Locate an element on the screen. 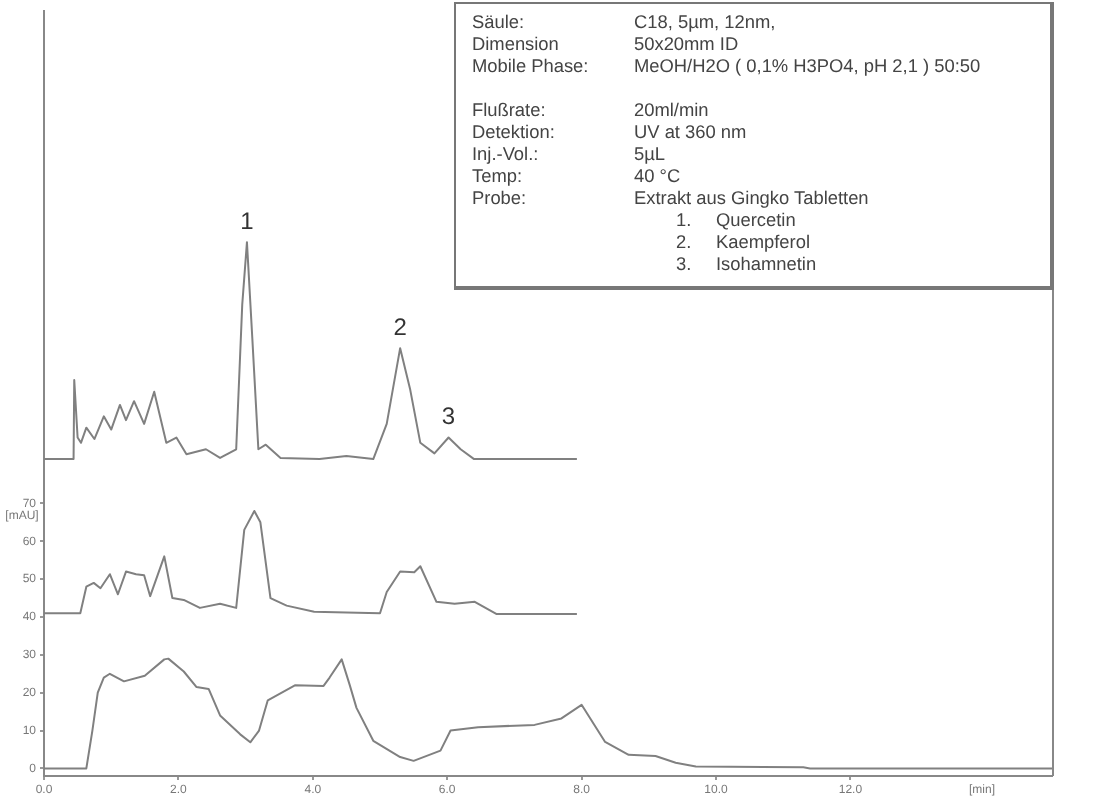 This screenshot has height=800, width=1102. annotation: MeOH/H2O ( 0,1% H3PO4, pH 2,1 ) 50:50 is located at coordinates (807, 67).